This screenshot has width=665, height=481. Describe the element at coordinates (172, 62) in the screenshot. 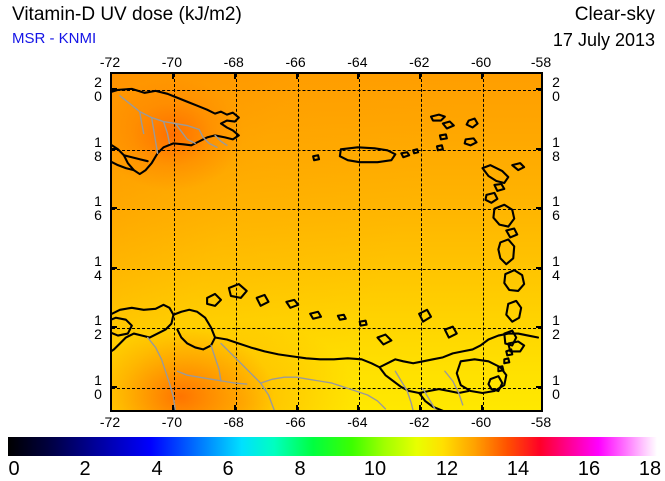

I see `axis-label-top-1: -70` at that location.